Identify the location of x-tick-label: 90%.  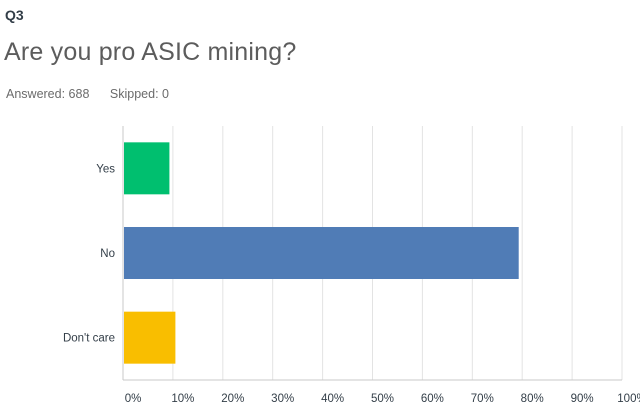
(582, 399).